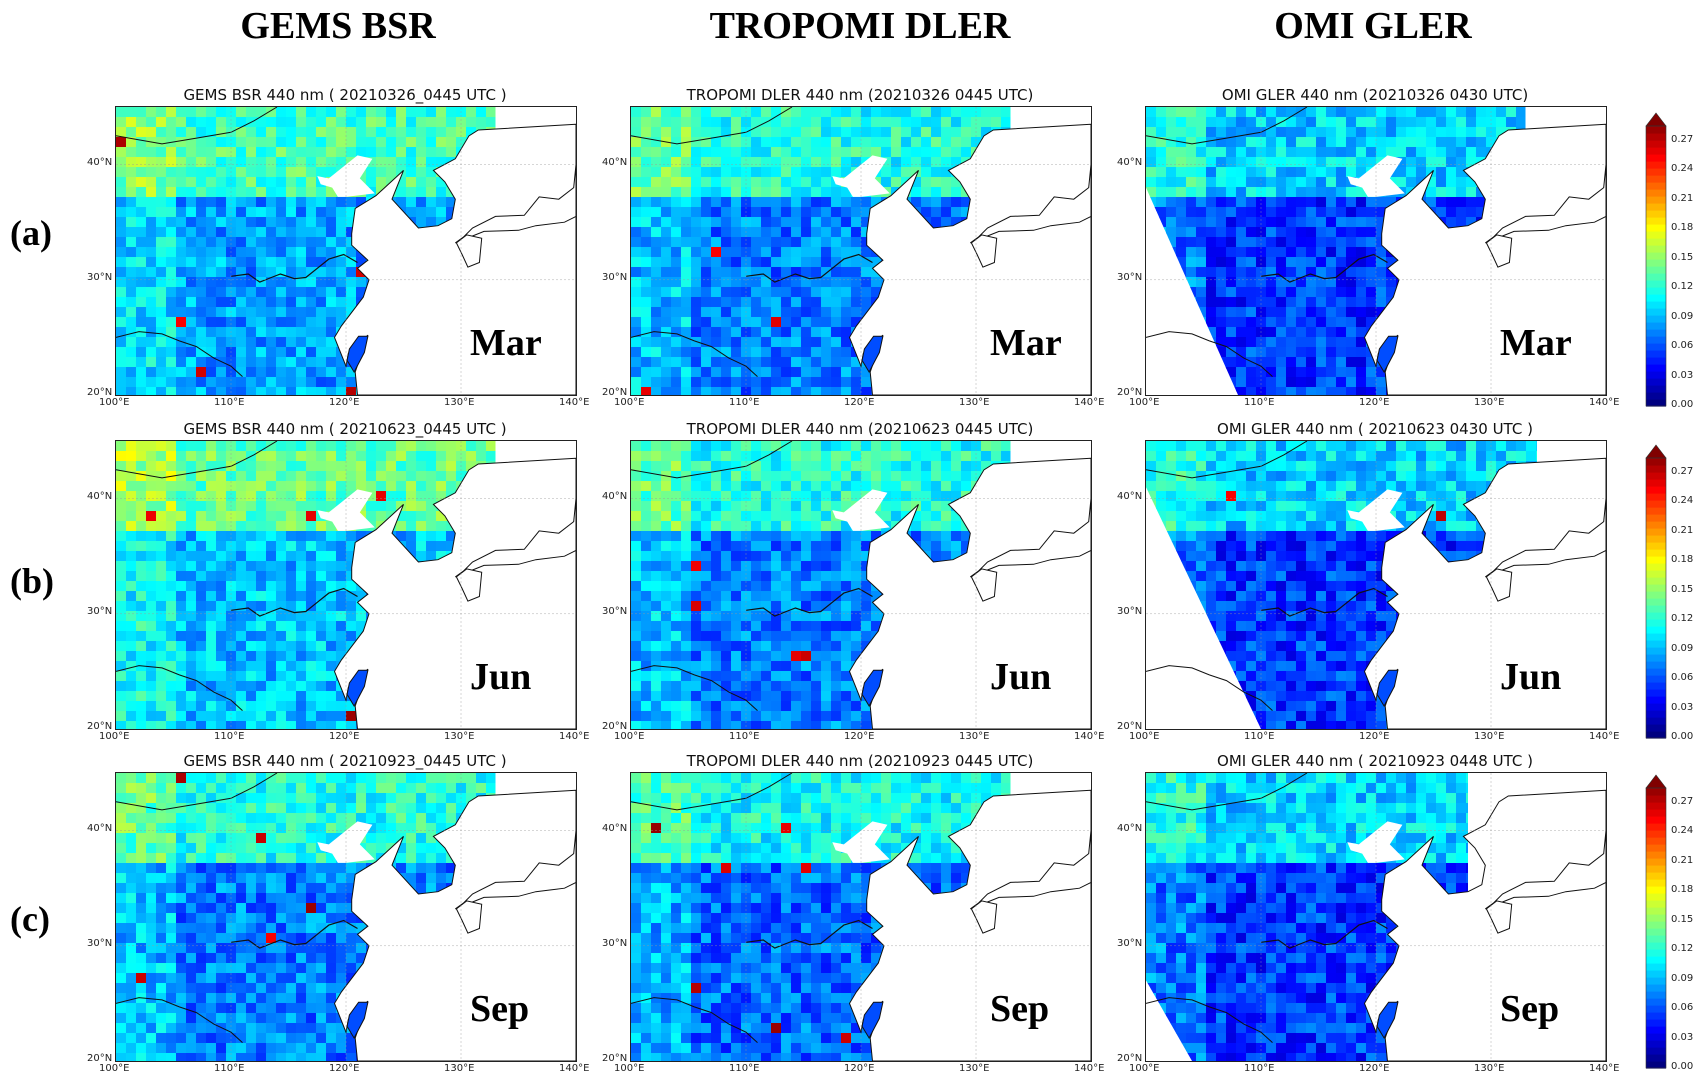  I want to click on panel-title: OMI GLER 440 nm ( 20210923 0448 UTC ), so click(1375, 761).